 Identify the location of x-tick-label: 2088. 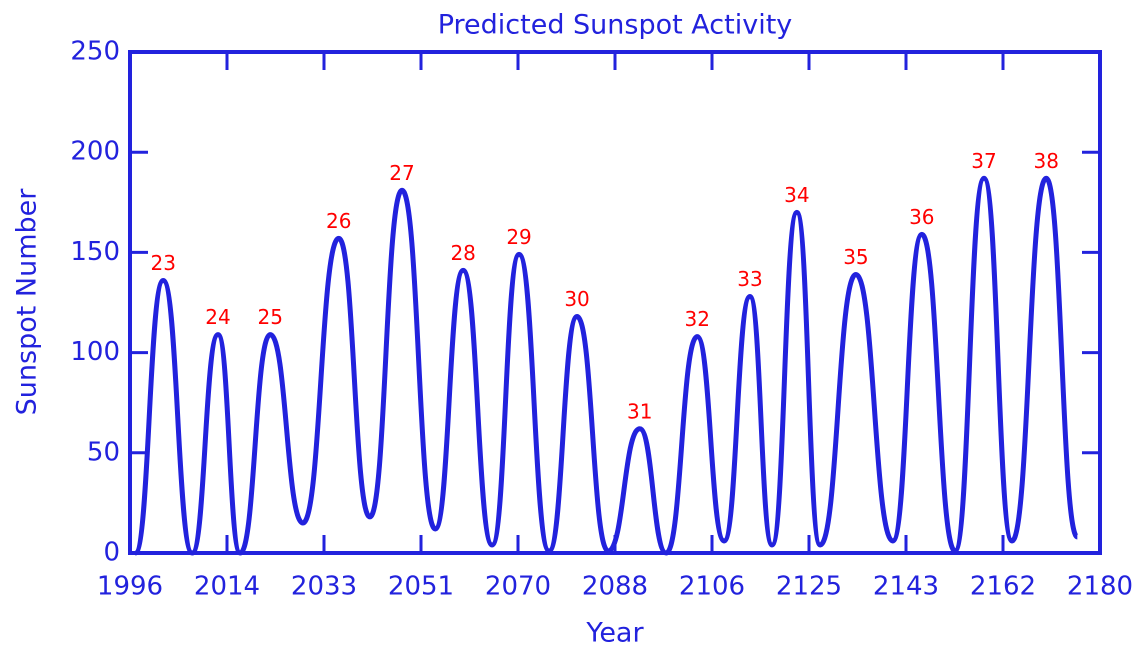
(615, 587).